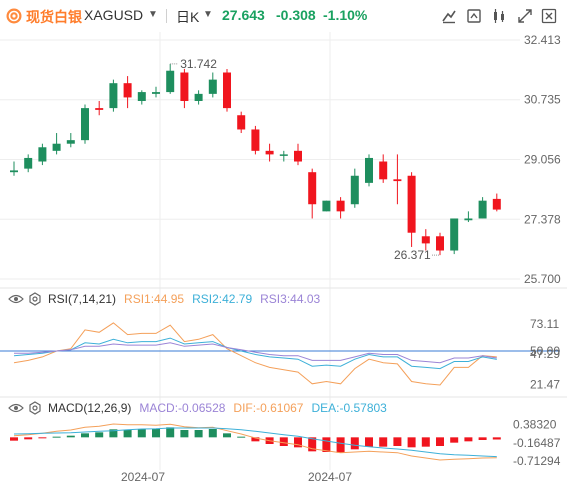 The height and width of the screenshot is (489, 567). What do you see at coordinates (82, 299) in the screenshot?
I see `rsi-title: RSI(7,14,21)` at bounding box center [82, 299].